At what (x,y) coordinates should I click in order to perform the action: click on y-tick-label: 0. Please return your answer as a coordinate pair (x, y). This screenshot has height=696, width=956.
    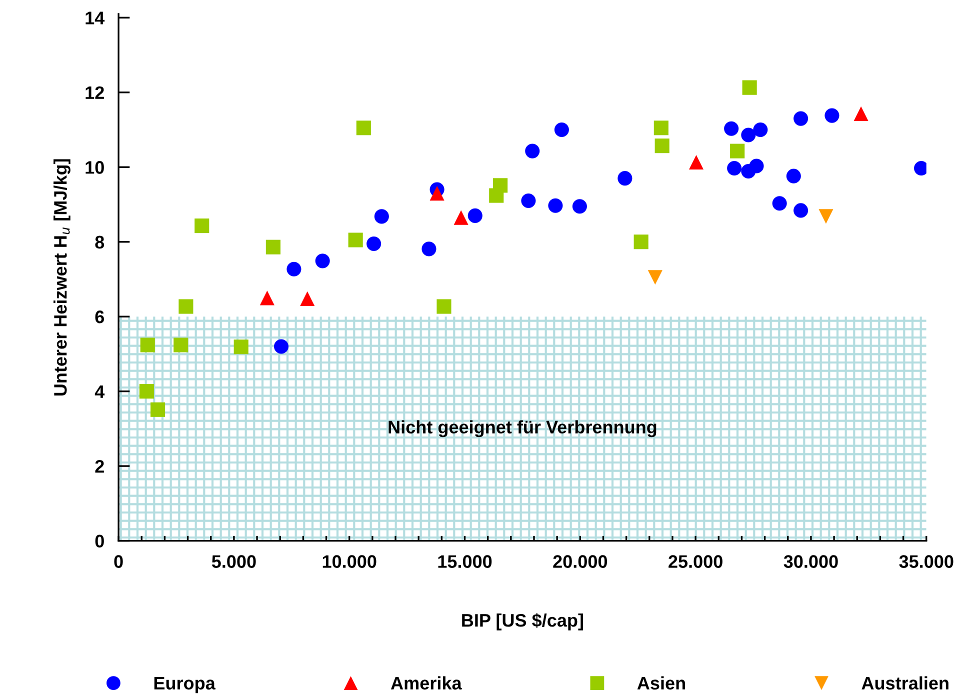
    Looking at the image, I should click on (99, 541).